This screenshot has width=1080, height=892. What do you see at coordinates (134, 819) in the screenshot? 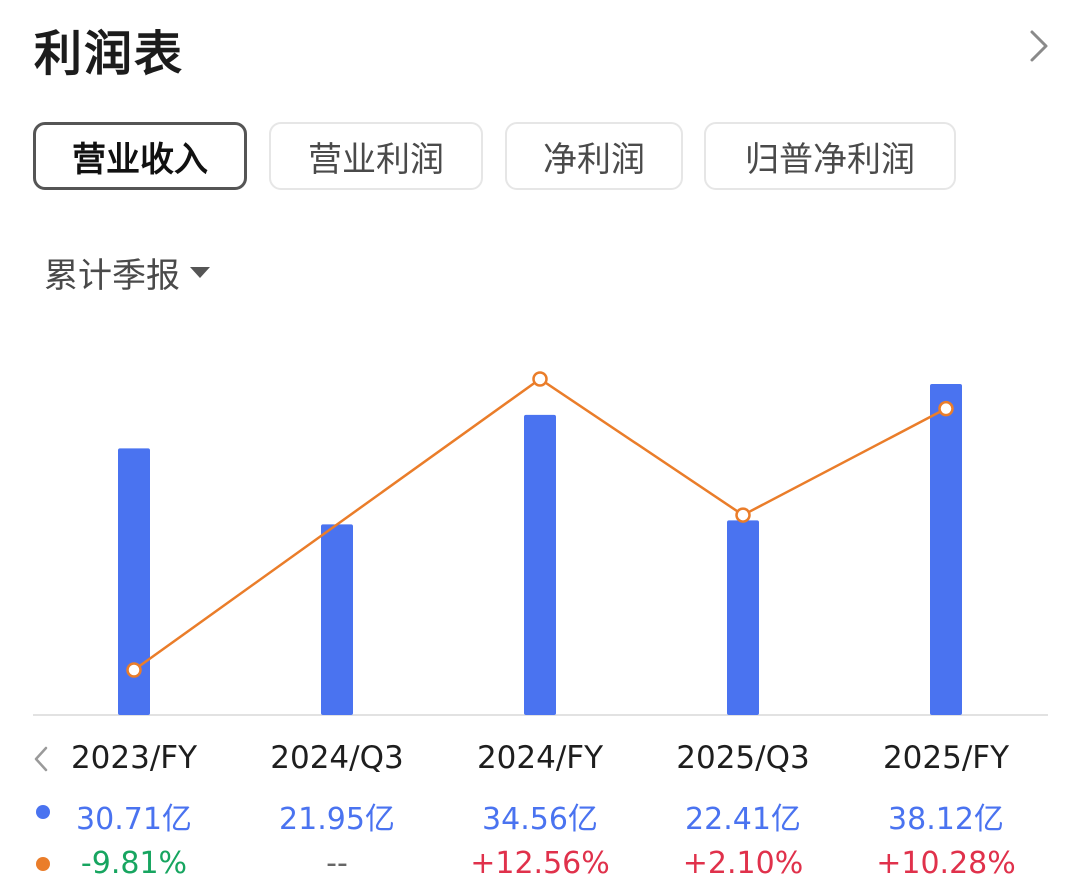
I see `revenue-value-label: 30.71亿` at bounding box center [134, 819].